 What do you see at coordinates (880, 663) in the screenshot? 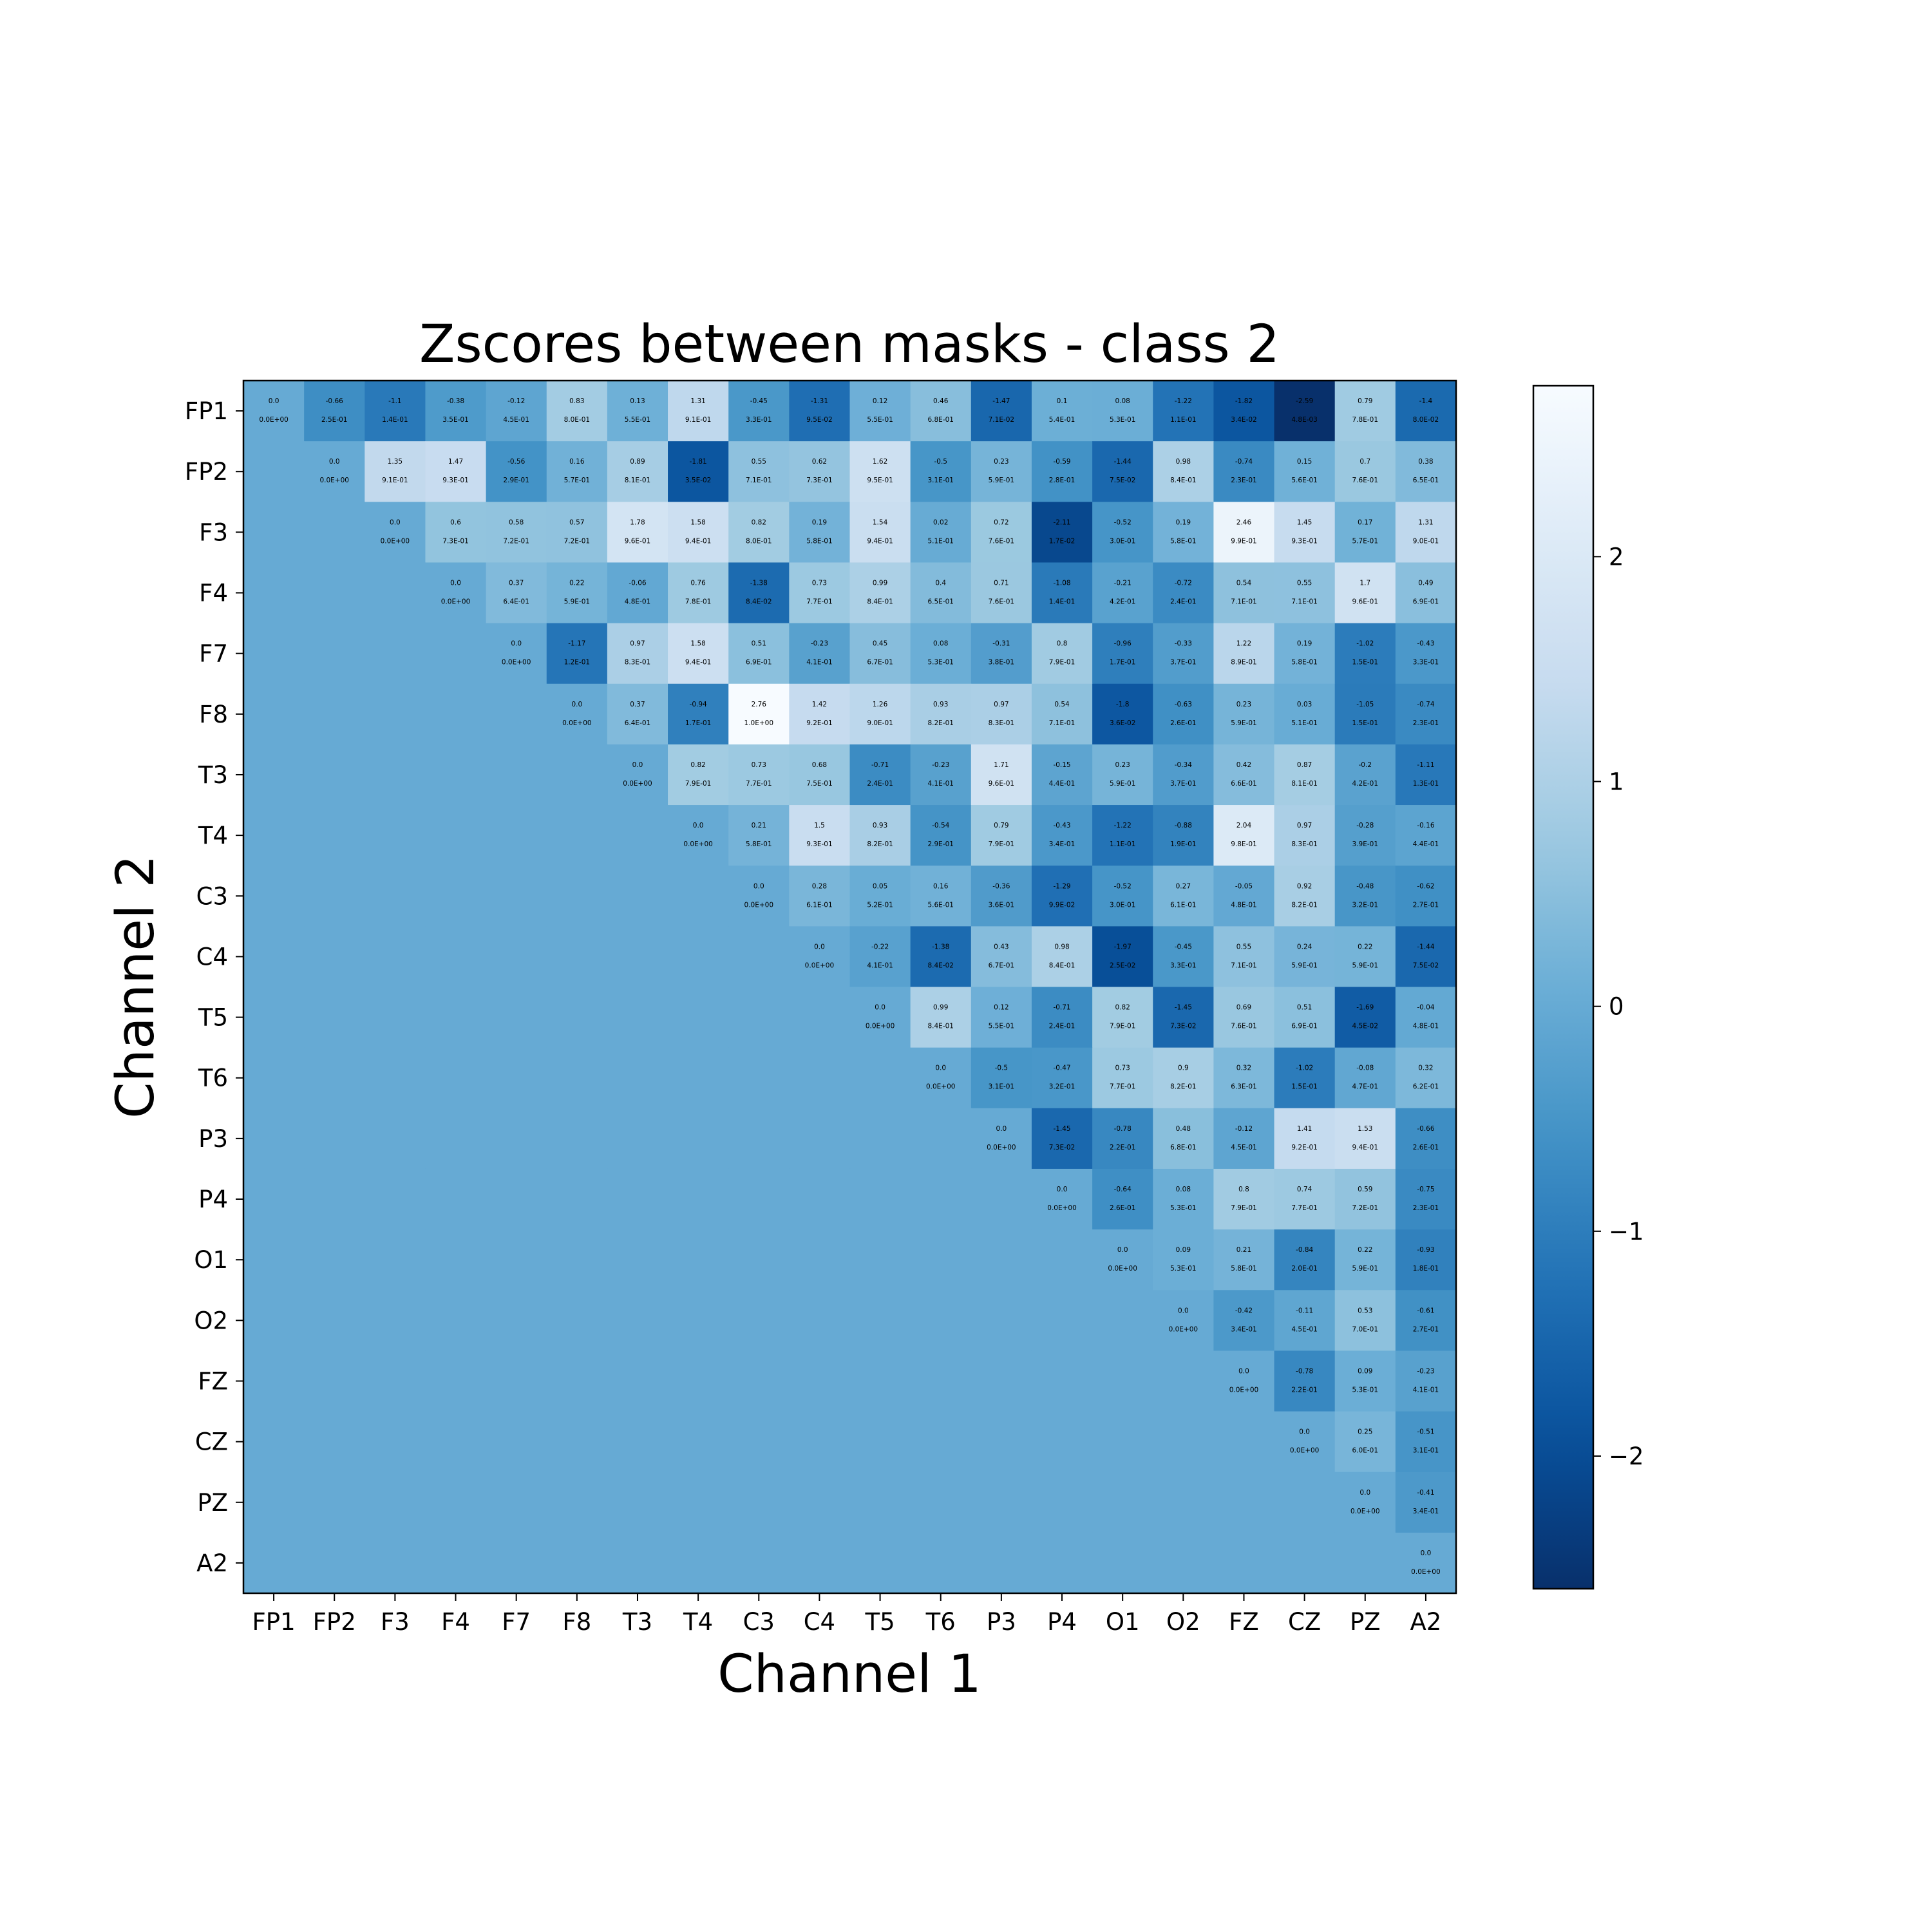
I see `cell-pvalue-label: 6.7E-01` at bounding box center [880, 663].